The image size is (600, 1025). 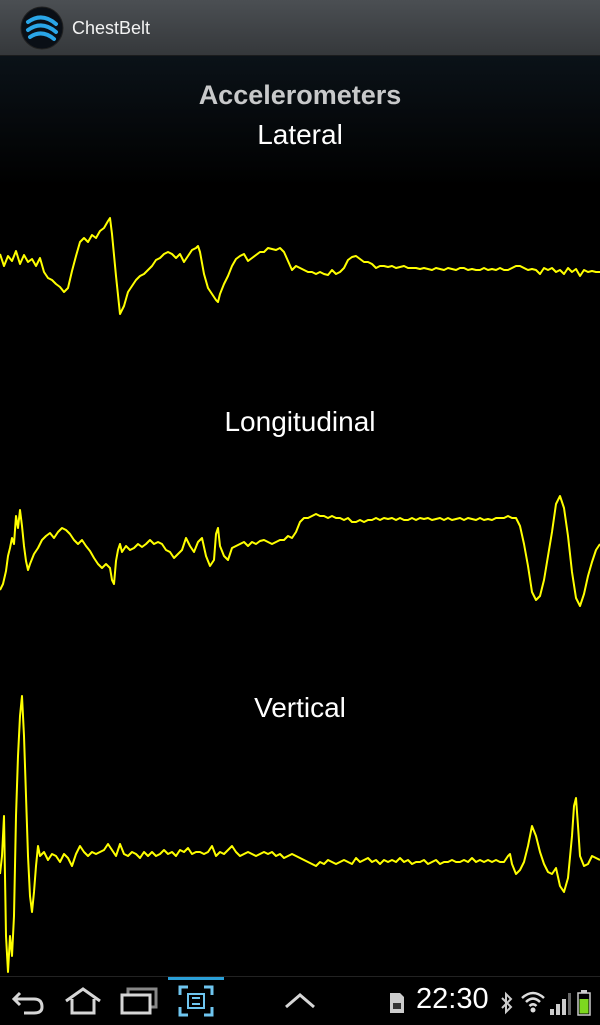 What do you see at coordinates (300, 551) in the screenshot?
I see `longitudinal-trace` at bounding box center [300, 551].